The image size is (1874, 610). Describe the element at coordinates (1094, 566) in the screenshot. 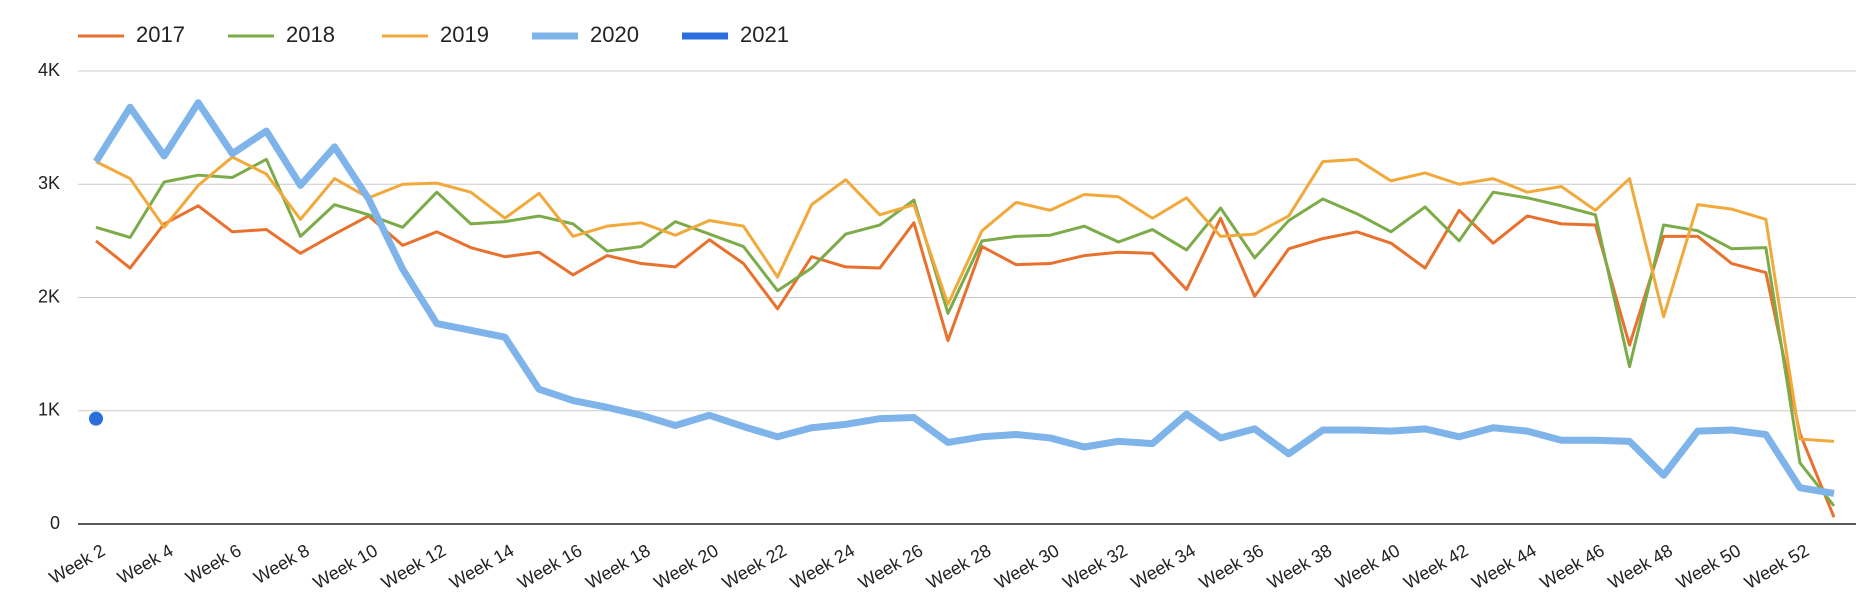

I see `x-tick-label: Week 32` at that location.